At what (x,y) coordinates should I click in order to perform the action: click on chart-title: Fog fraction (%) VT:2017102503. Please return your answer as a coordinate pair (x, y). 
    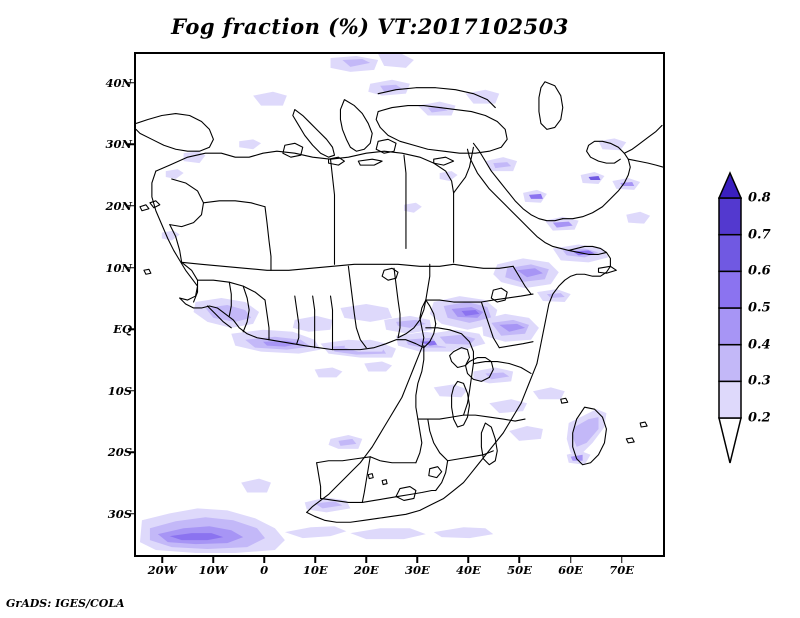
    Looking at the image, I should click on (370, 26).